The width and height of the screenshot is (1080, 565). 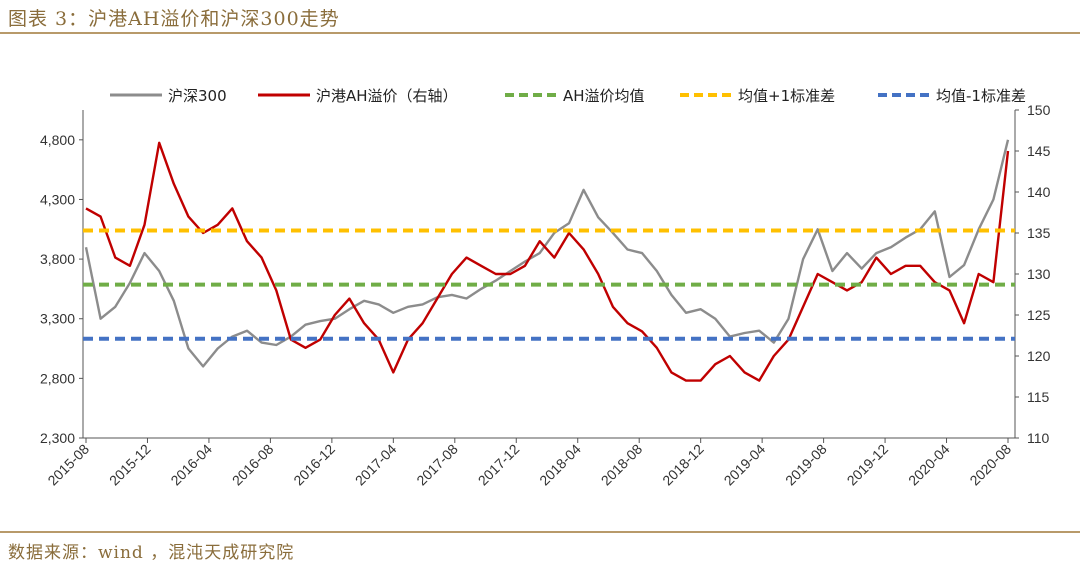 I want to click on top-rule, so click(x=540, y=33).